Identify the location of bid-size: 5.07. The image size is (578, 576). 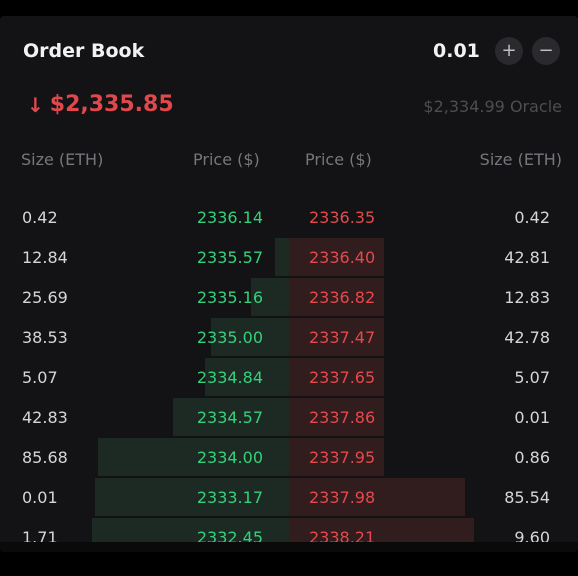
(40, 377).